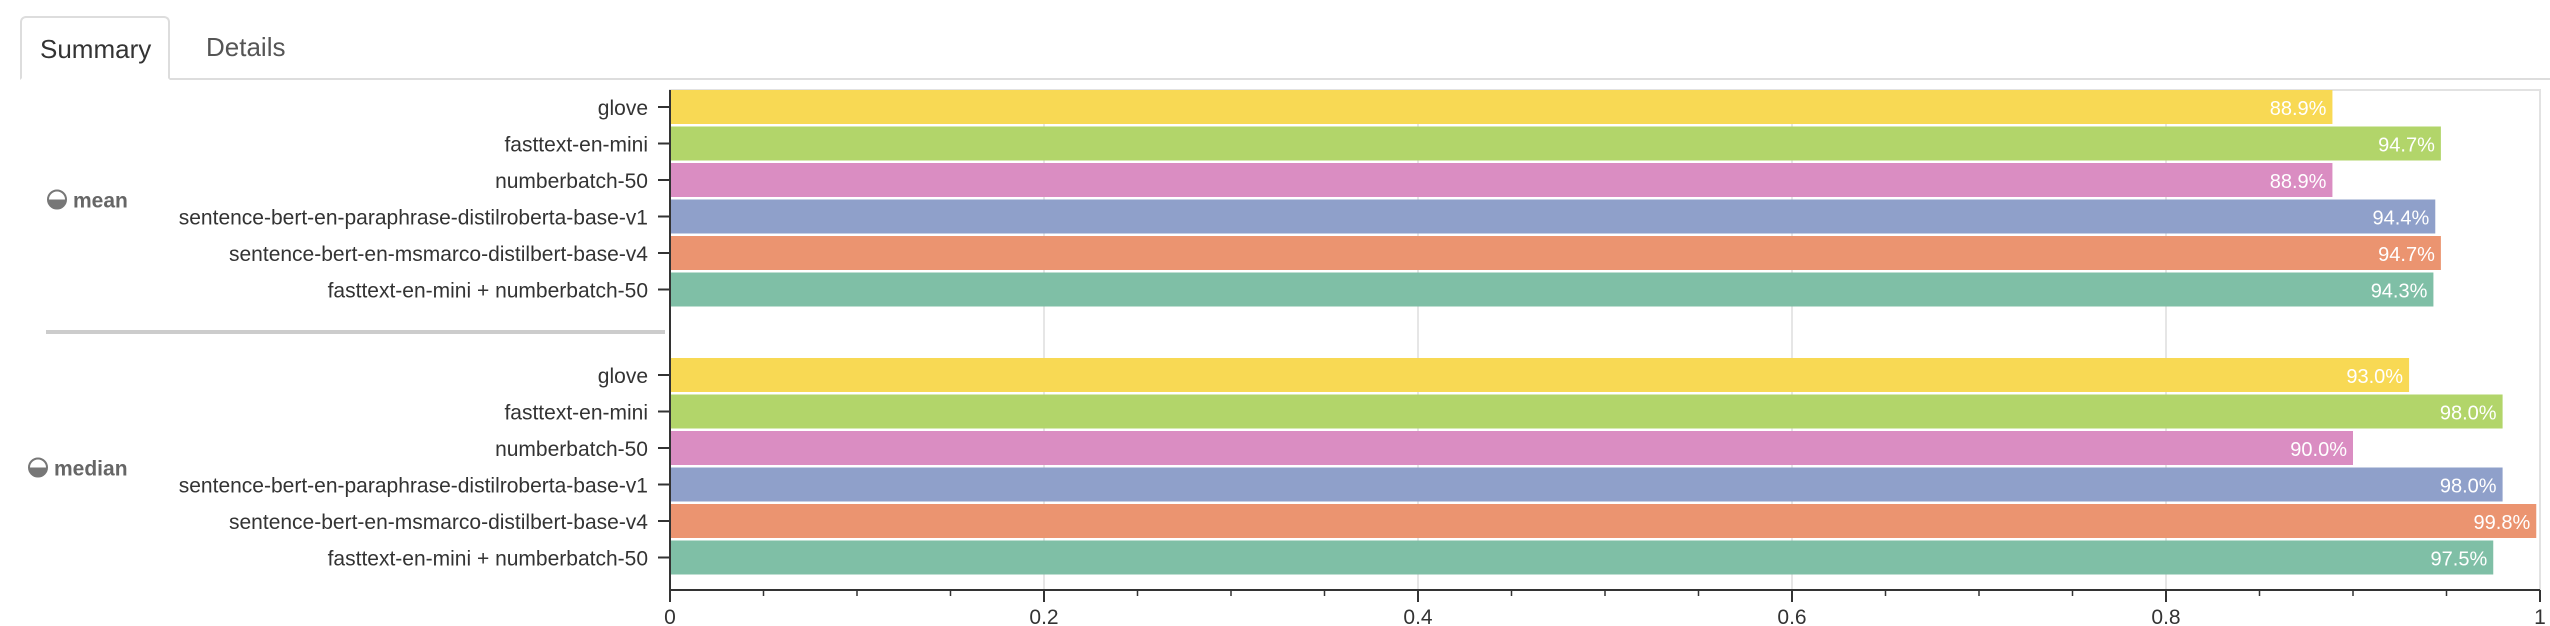 The width and height of the screenshot is (2550, 626). I want to click on x-tick-label: 0, so click(670, 616).